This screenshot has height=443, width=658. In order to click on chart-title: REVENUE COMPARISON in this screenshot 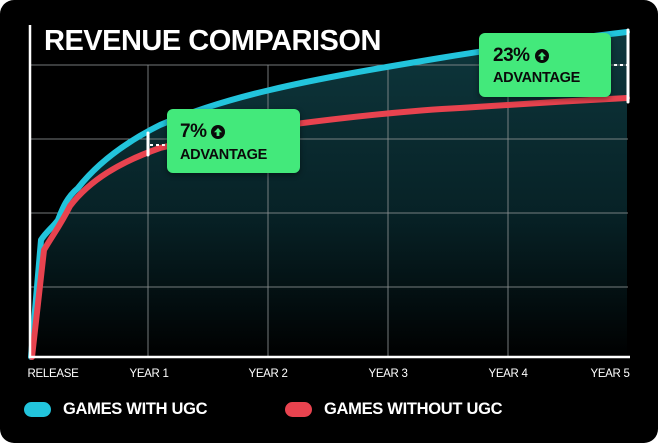, I will do `click(212, 41)`.